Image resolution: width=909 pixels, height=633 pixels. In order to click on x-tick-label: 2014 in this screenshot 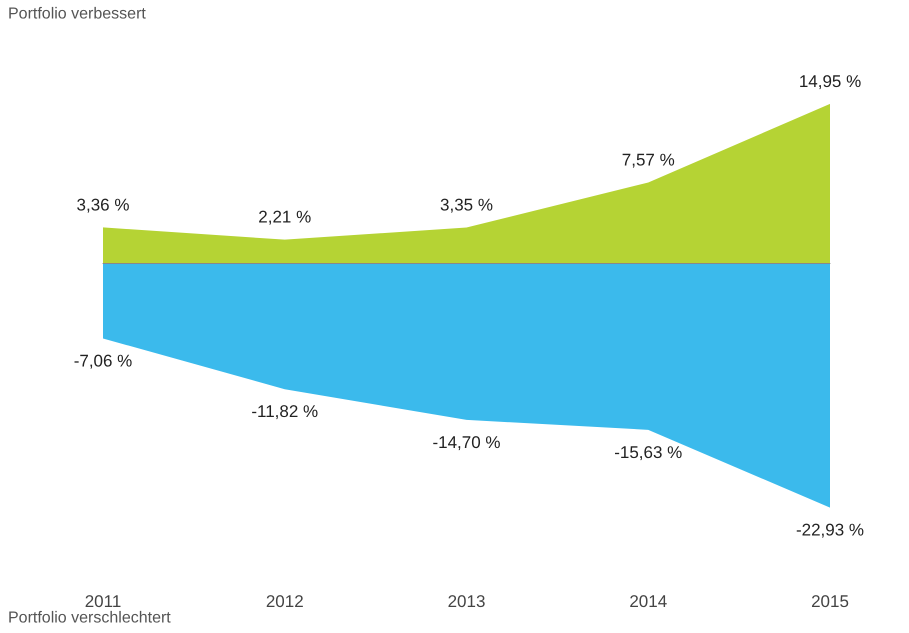, I will do `click(648, 601)`.